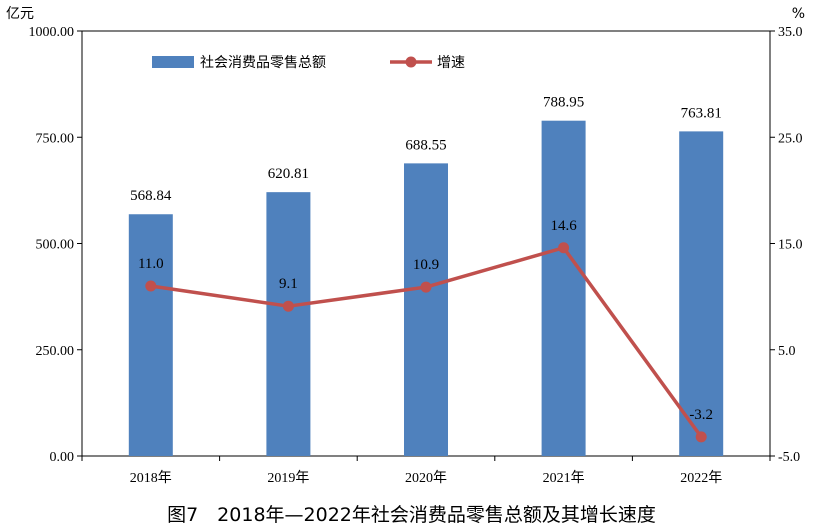 The image size is (823, 529). I want to click on bar-value-label: 620.81, so click(288, 174).